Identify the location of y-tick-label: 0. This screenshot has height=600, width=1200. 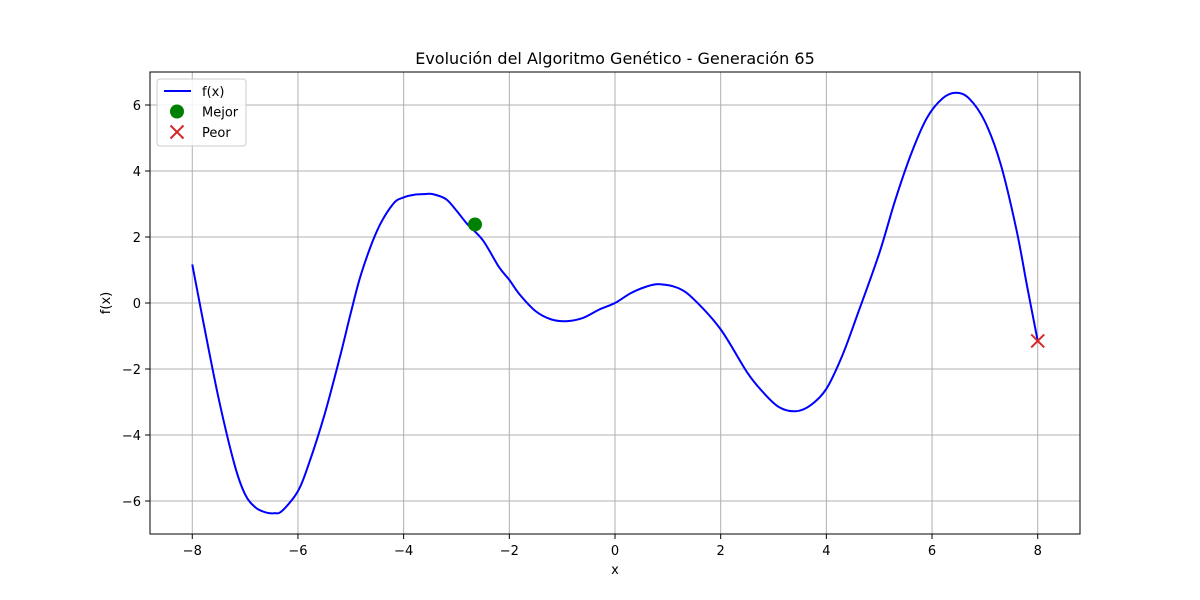
(137, 304).